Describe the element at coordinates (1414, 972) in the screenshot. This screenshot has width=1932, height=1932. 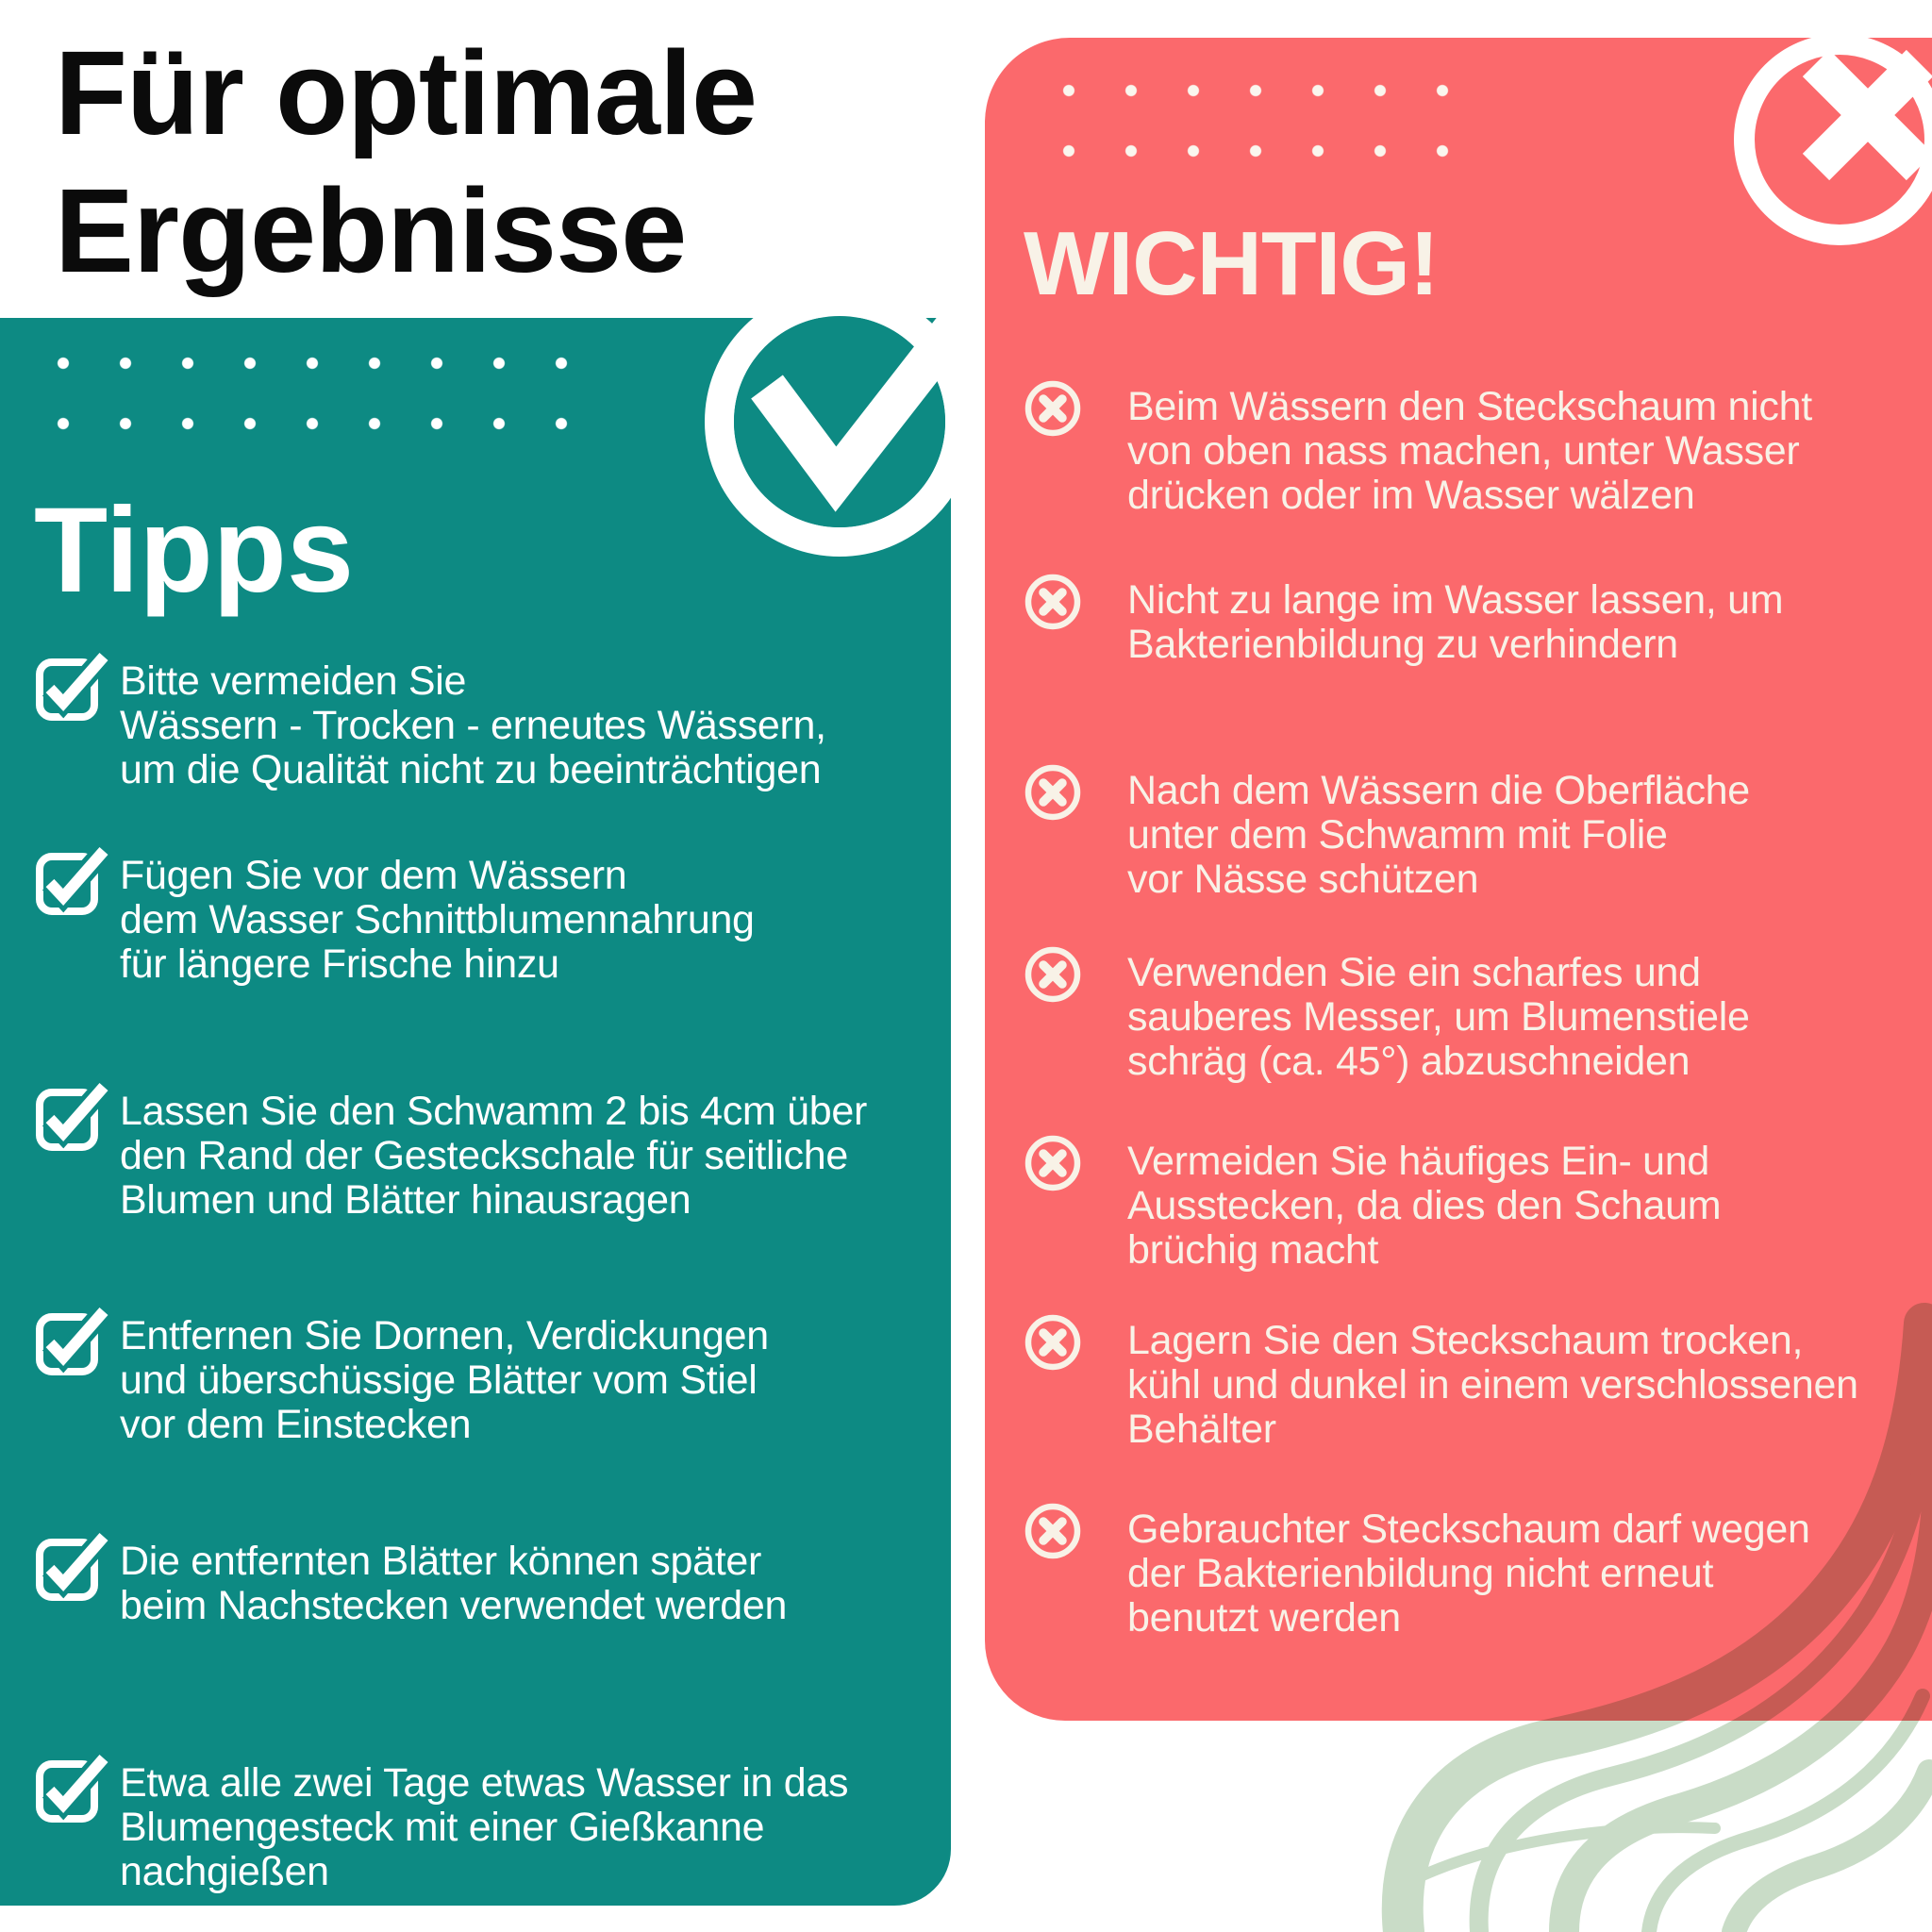
I see `text-line: Verwenden Sie ein scharfes und` at that location.